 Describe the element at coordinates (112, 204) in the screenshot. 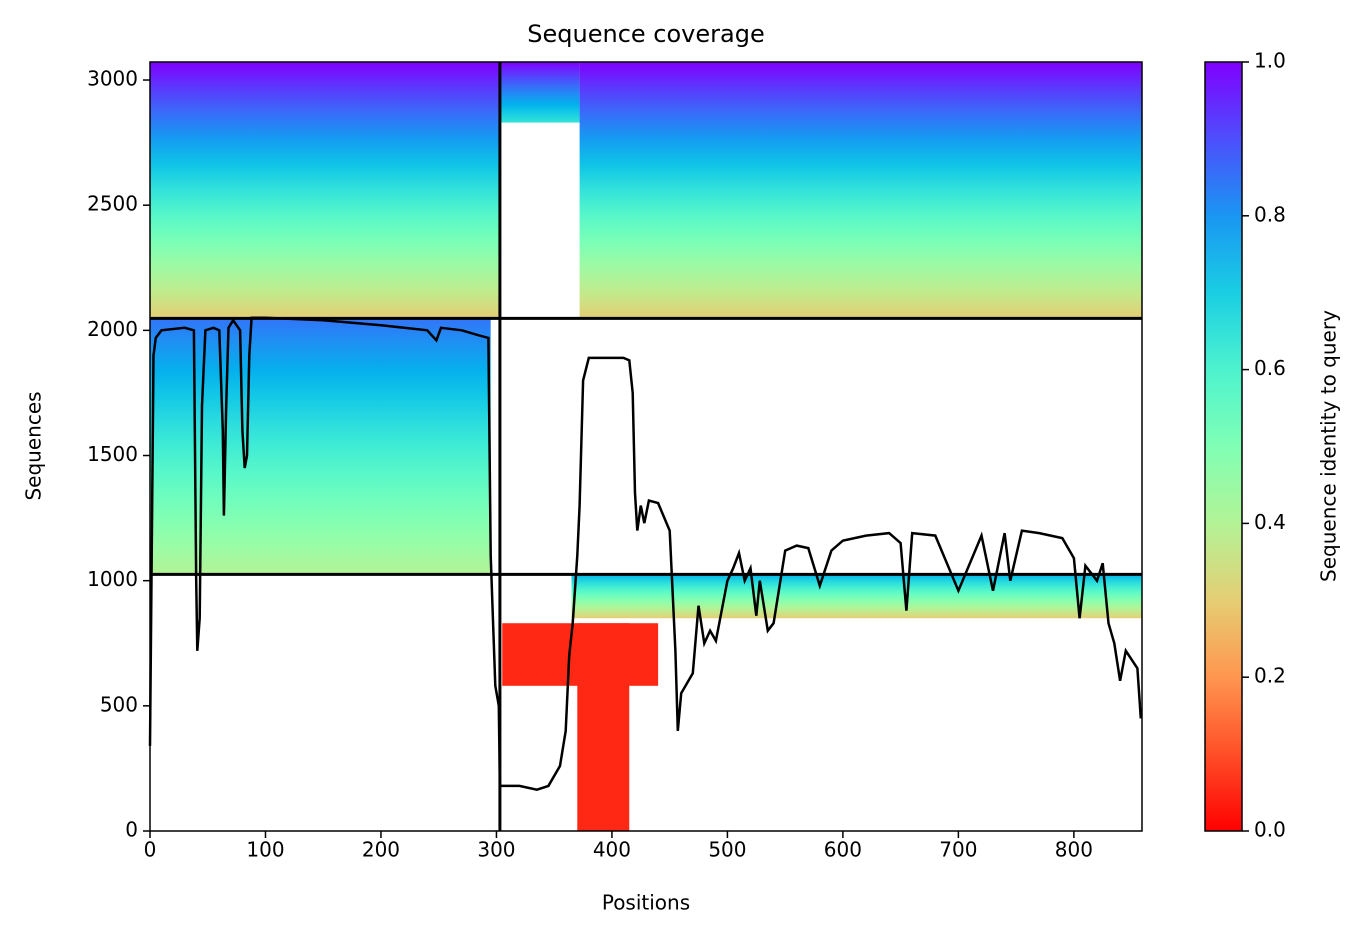

I see `y-tick-label: 2500` at that location.